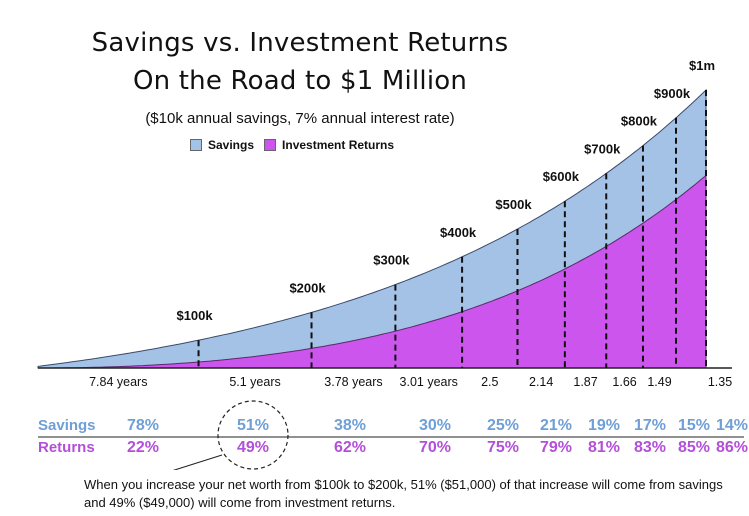 The image size is (749, 516). Describe the element at coordinates (624, 382) in the screenshot. I see `interval-years-label: 1.66` at that location.